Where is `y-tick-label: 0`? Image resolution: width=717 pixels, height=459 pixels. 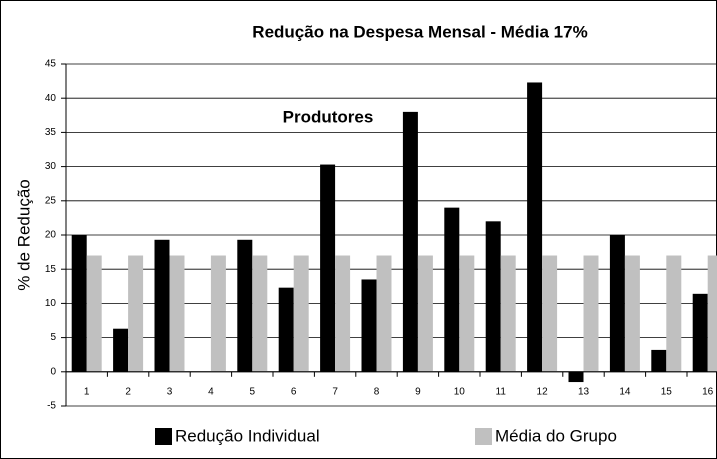 y-tick-label: 0 is located at coordinates (53, 371).